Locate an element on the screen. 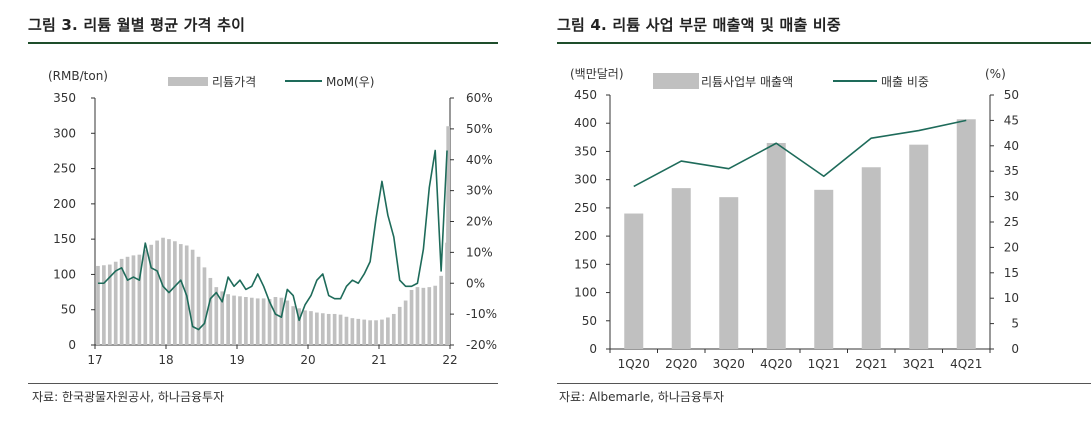 The image size is (1091, 421). right-tick-label: 35 is located at coordinates (1011, 171).